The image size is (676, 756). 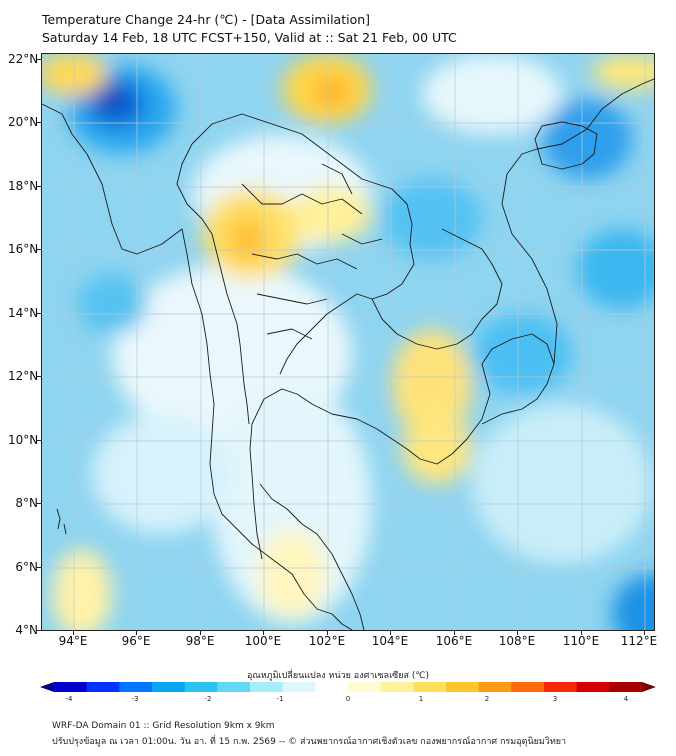 I want to click on colorbar, so click(x=348, y=687).